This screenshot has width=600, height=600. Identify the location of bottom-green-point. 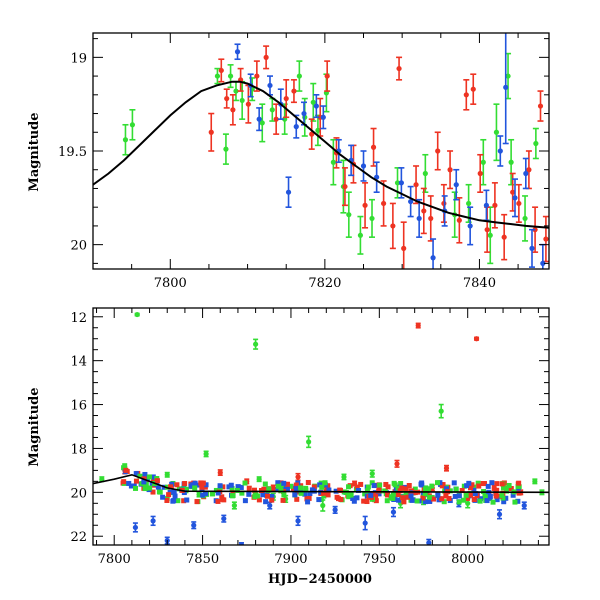
(441, 411).